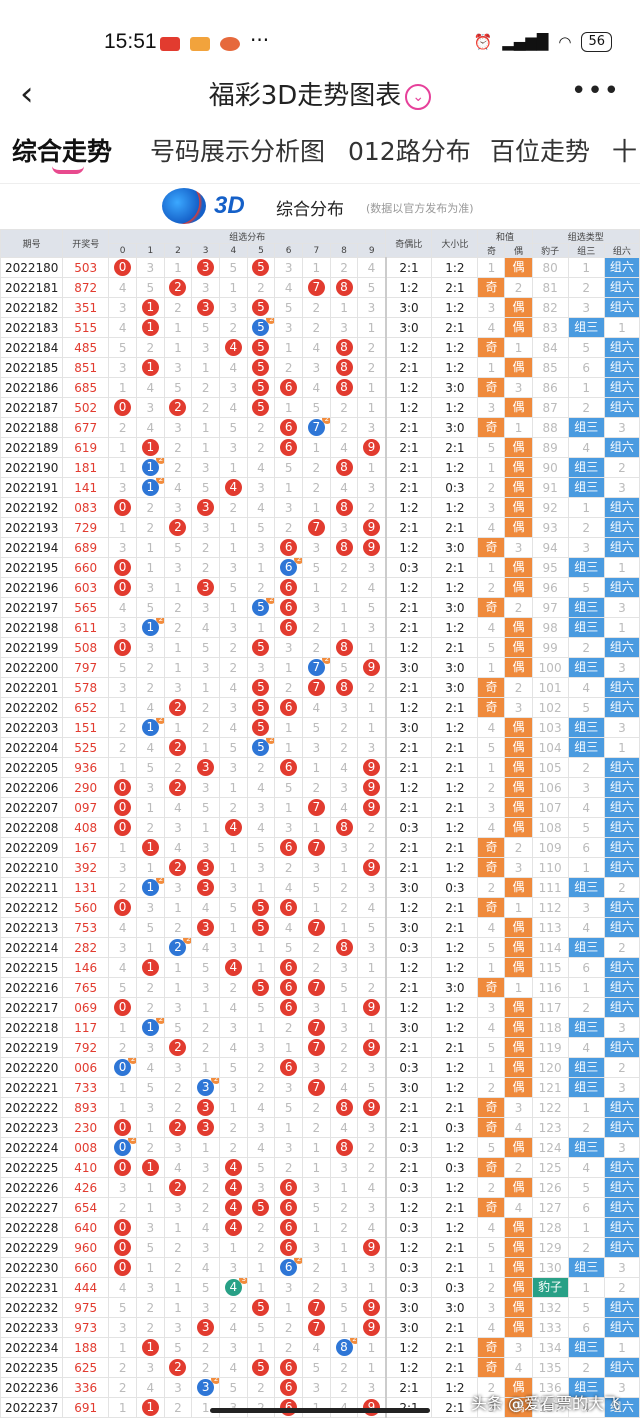  Describe the element at coordinates (540, 151) in the screenshot. I see `tab-baiwei: 百位走势` at that location.